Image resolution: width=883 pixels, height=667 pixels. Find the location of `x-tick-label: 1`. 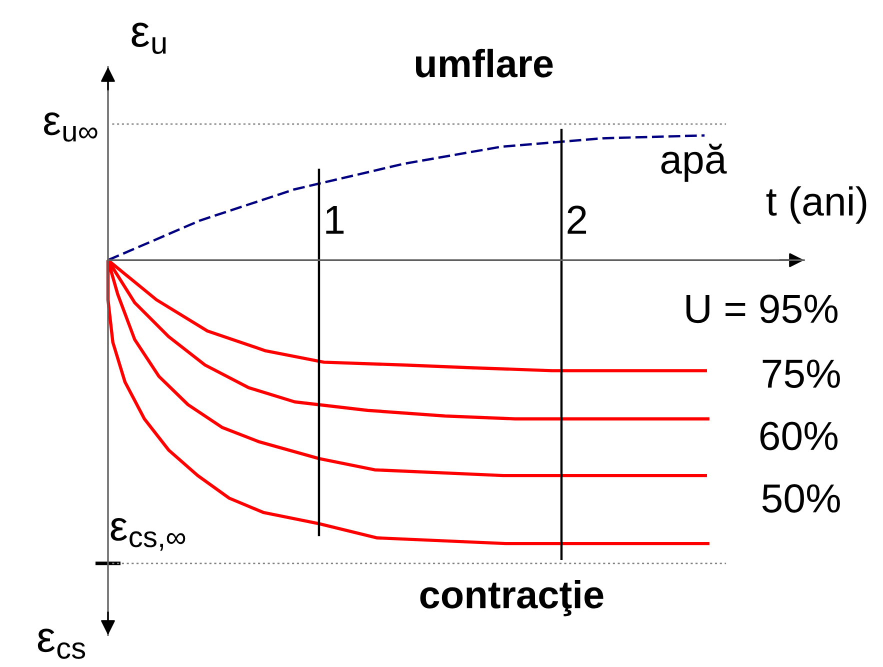

x-tick-label: 1 is located at coordinates (335, 220).